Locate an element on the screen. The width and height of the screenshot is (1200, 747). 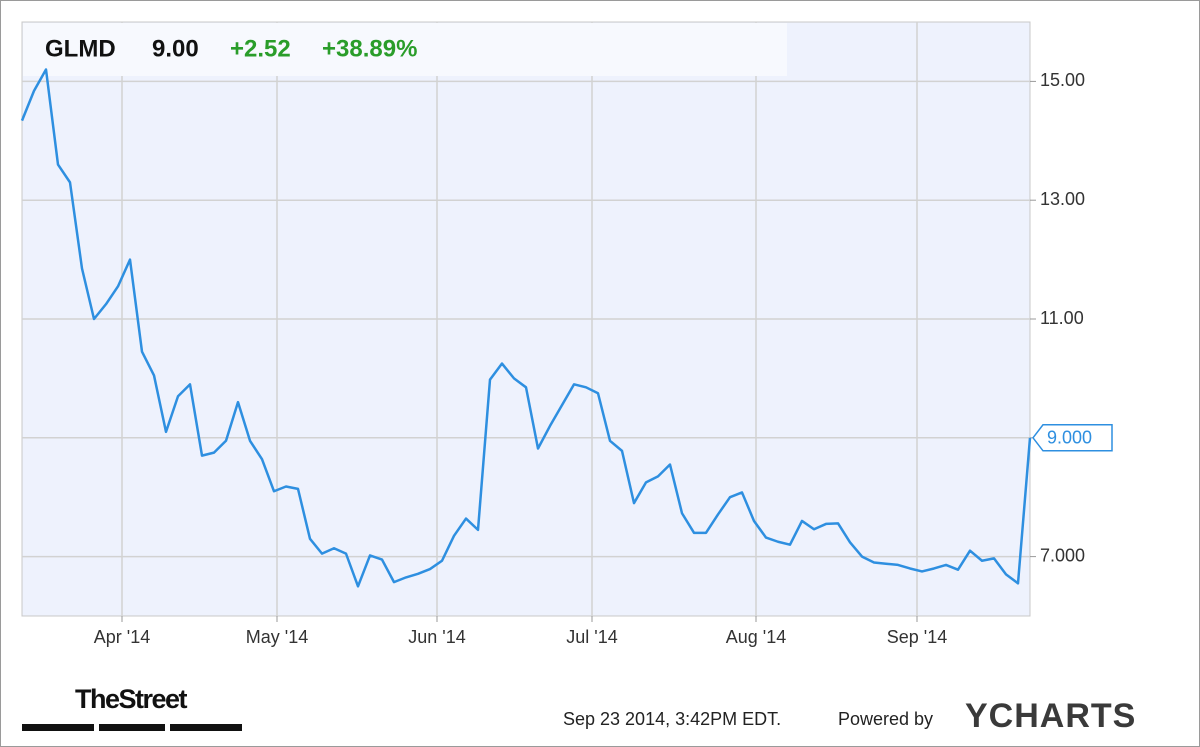
publisher-logo: TheStreet is located at coordinates (131, 699).